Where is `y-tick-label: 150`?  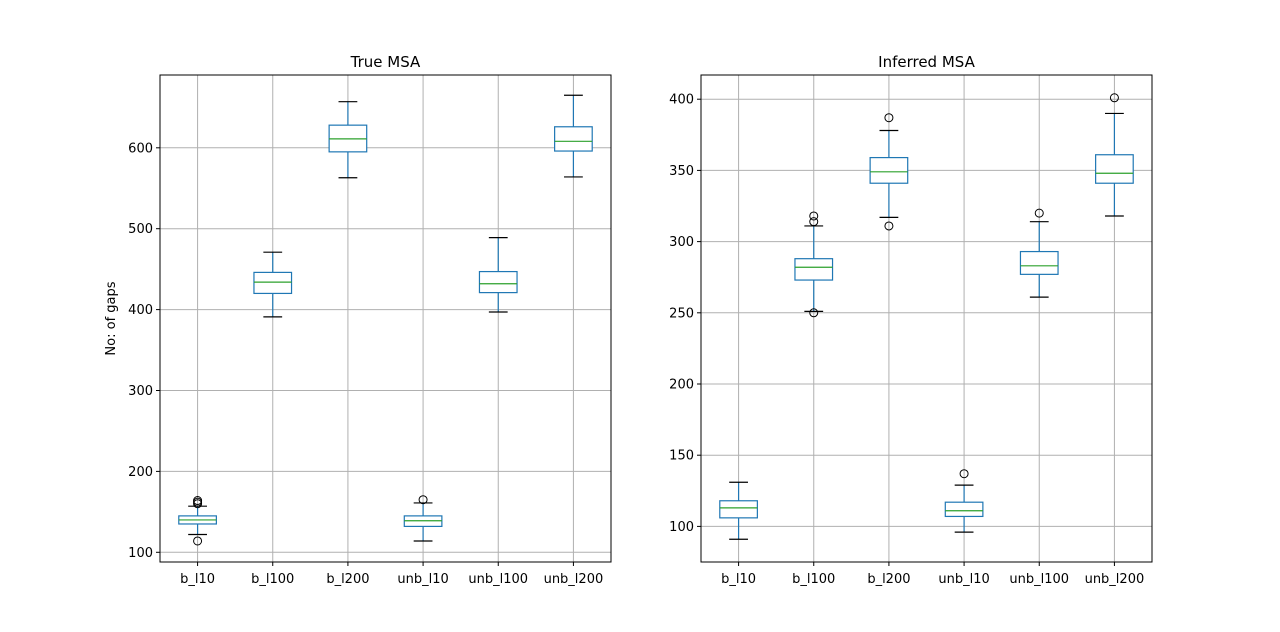
y-tick-label: 150 is located at coordinates (681, 456).